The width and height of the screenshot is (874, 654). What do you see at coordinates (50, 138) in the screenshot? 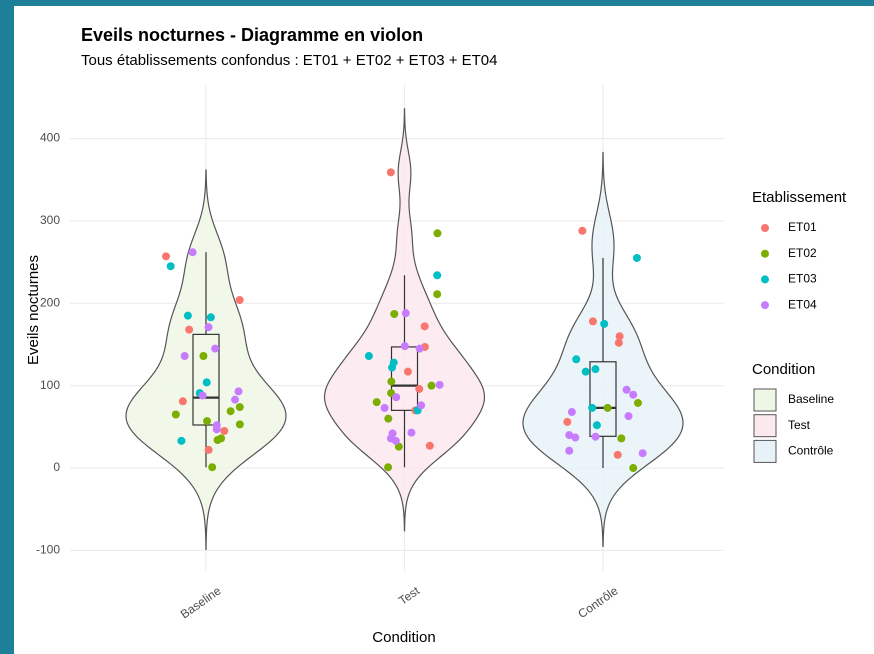
I see `y-tick-label: 400` at bounding box center [50, 138].